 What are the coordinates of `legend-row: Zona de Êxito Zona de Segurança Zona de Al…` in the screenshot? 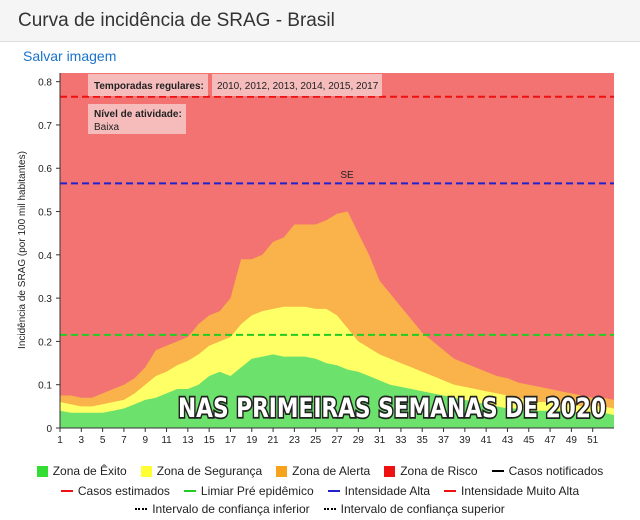 It's located at (320, 471).